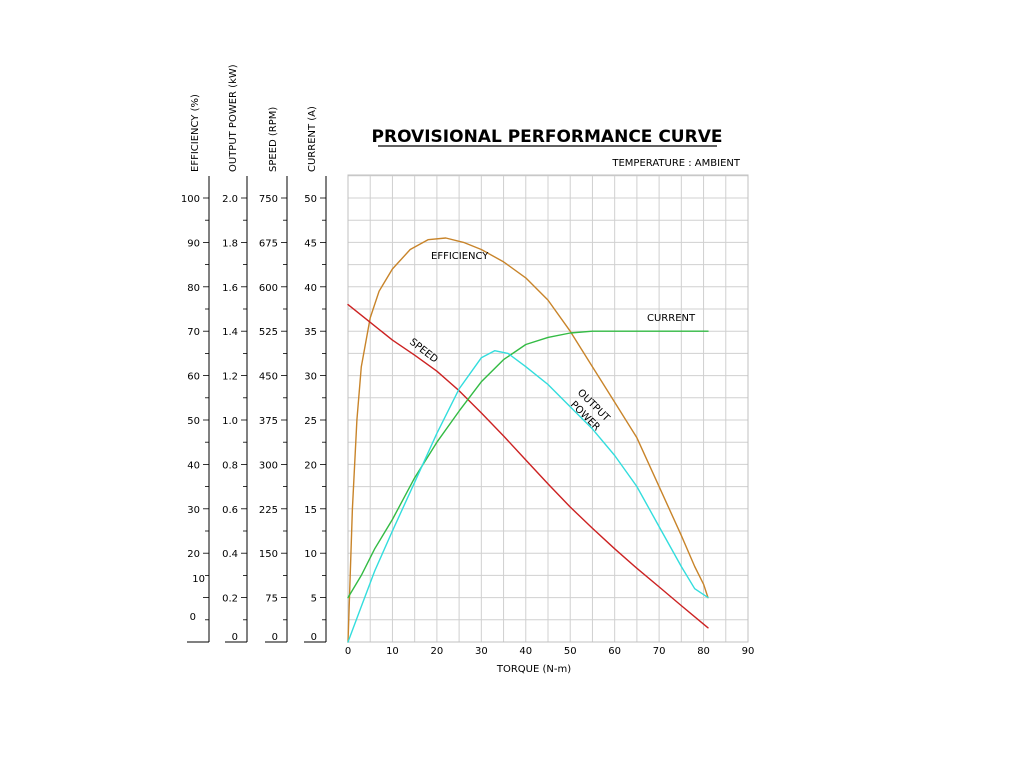  I want to click on y-axis-title: OUTPUT POWER (kW), so click(233, 118).